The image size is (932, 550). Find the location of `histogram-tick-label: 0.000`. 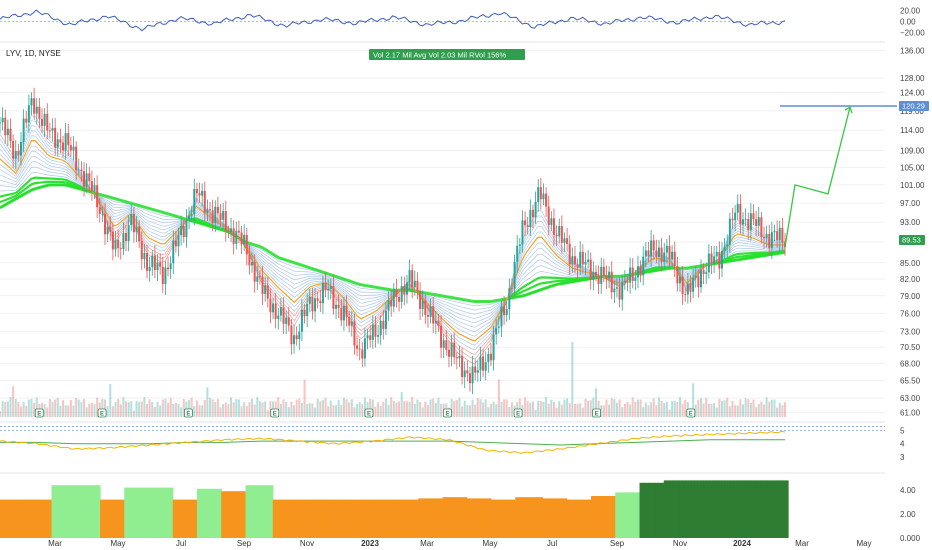

histogram-tick-label: 0.000 is located at coordinates (910, 538).